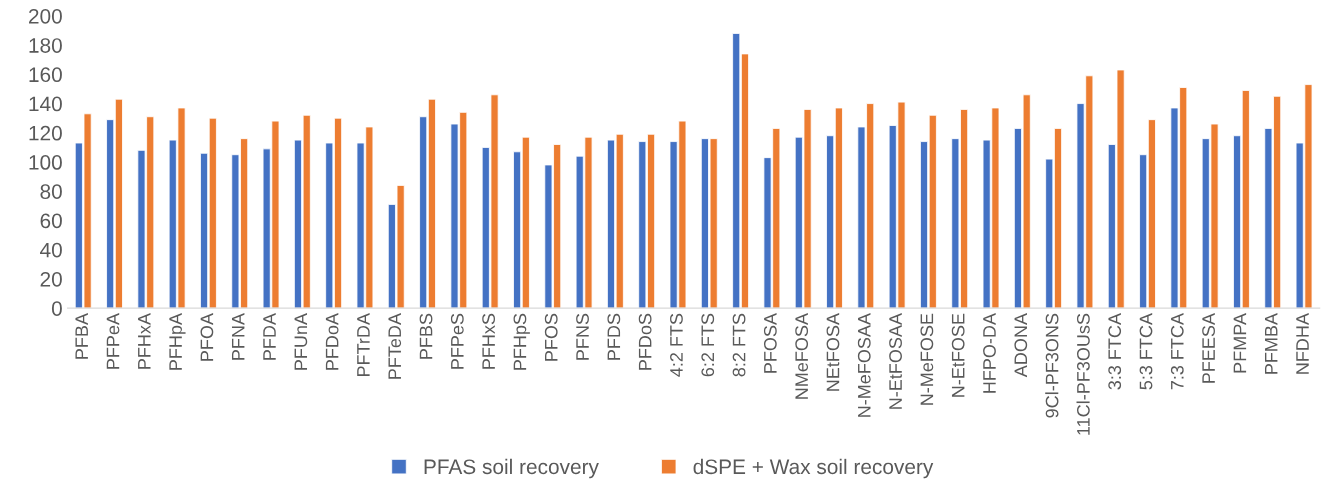 The image size is (1325, 497). I want to click on y-tick-label: 20, so click(51, 279).